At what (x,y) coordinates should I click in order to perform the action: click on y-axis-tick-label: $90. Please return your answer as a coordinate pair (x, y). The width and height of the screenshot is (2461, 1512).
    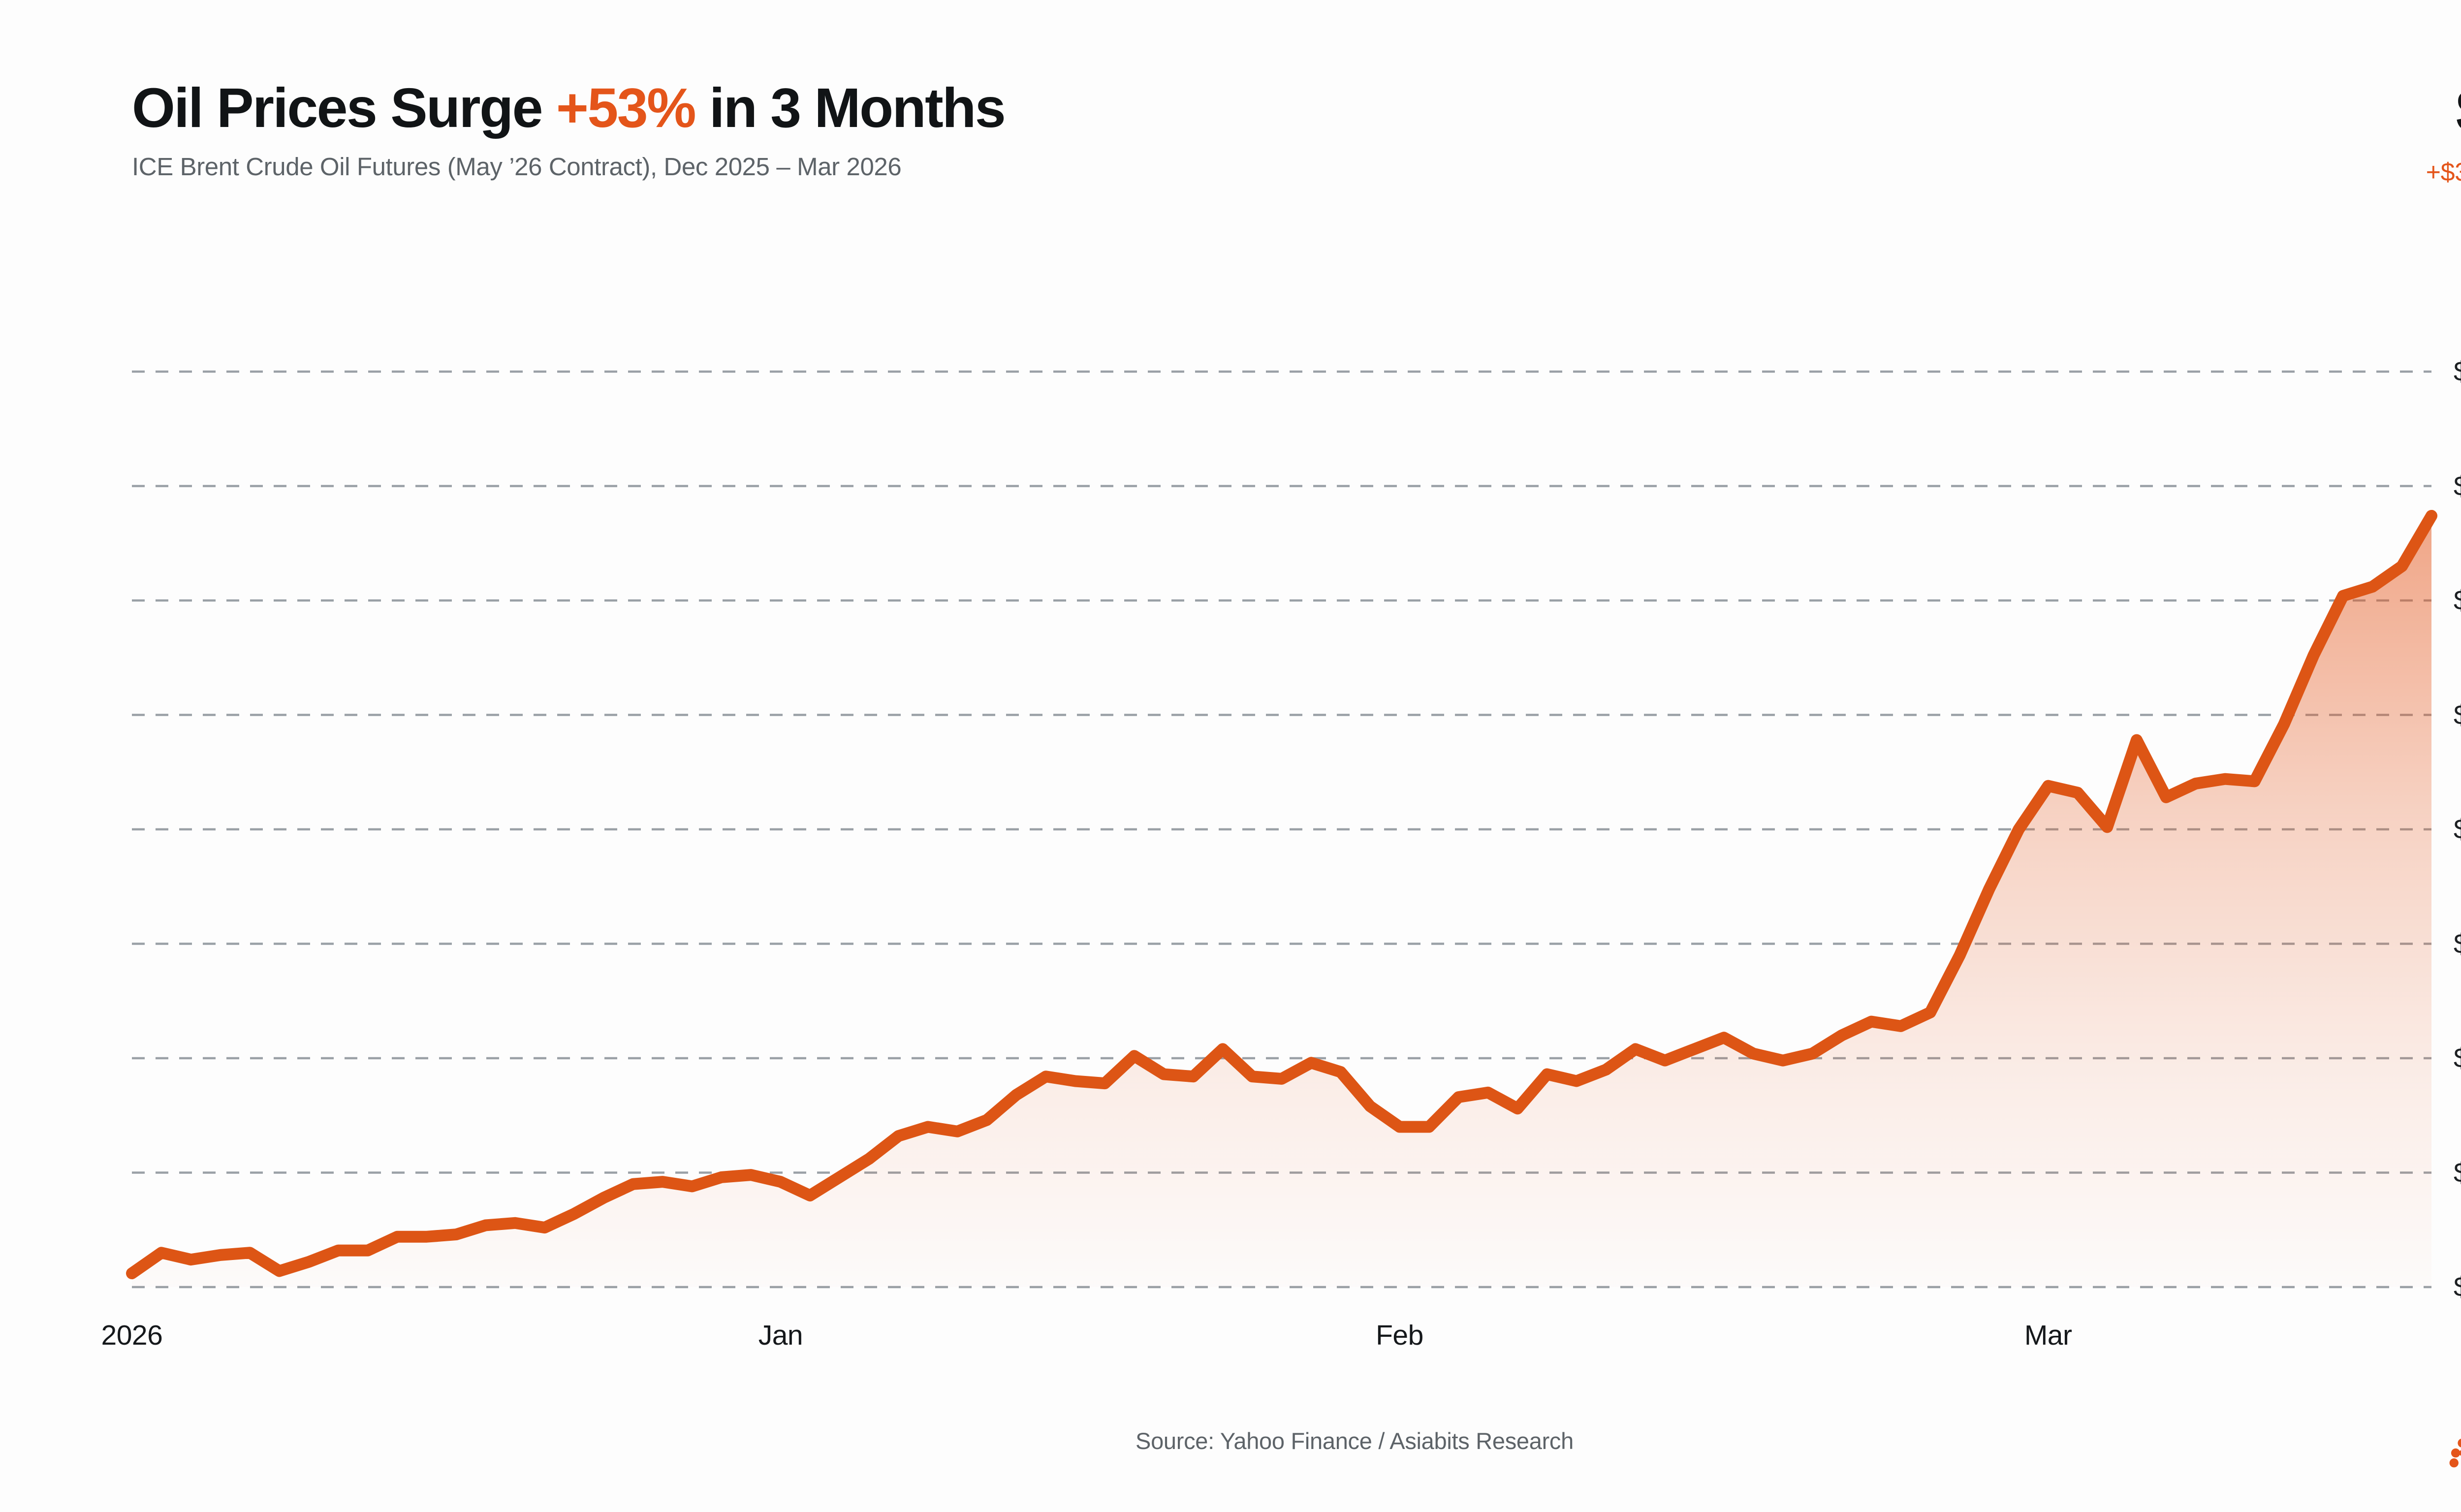
    Looking at the image, I should click on (2457, 600).